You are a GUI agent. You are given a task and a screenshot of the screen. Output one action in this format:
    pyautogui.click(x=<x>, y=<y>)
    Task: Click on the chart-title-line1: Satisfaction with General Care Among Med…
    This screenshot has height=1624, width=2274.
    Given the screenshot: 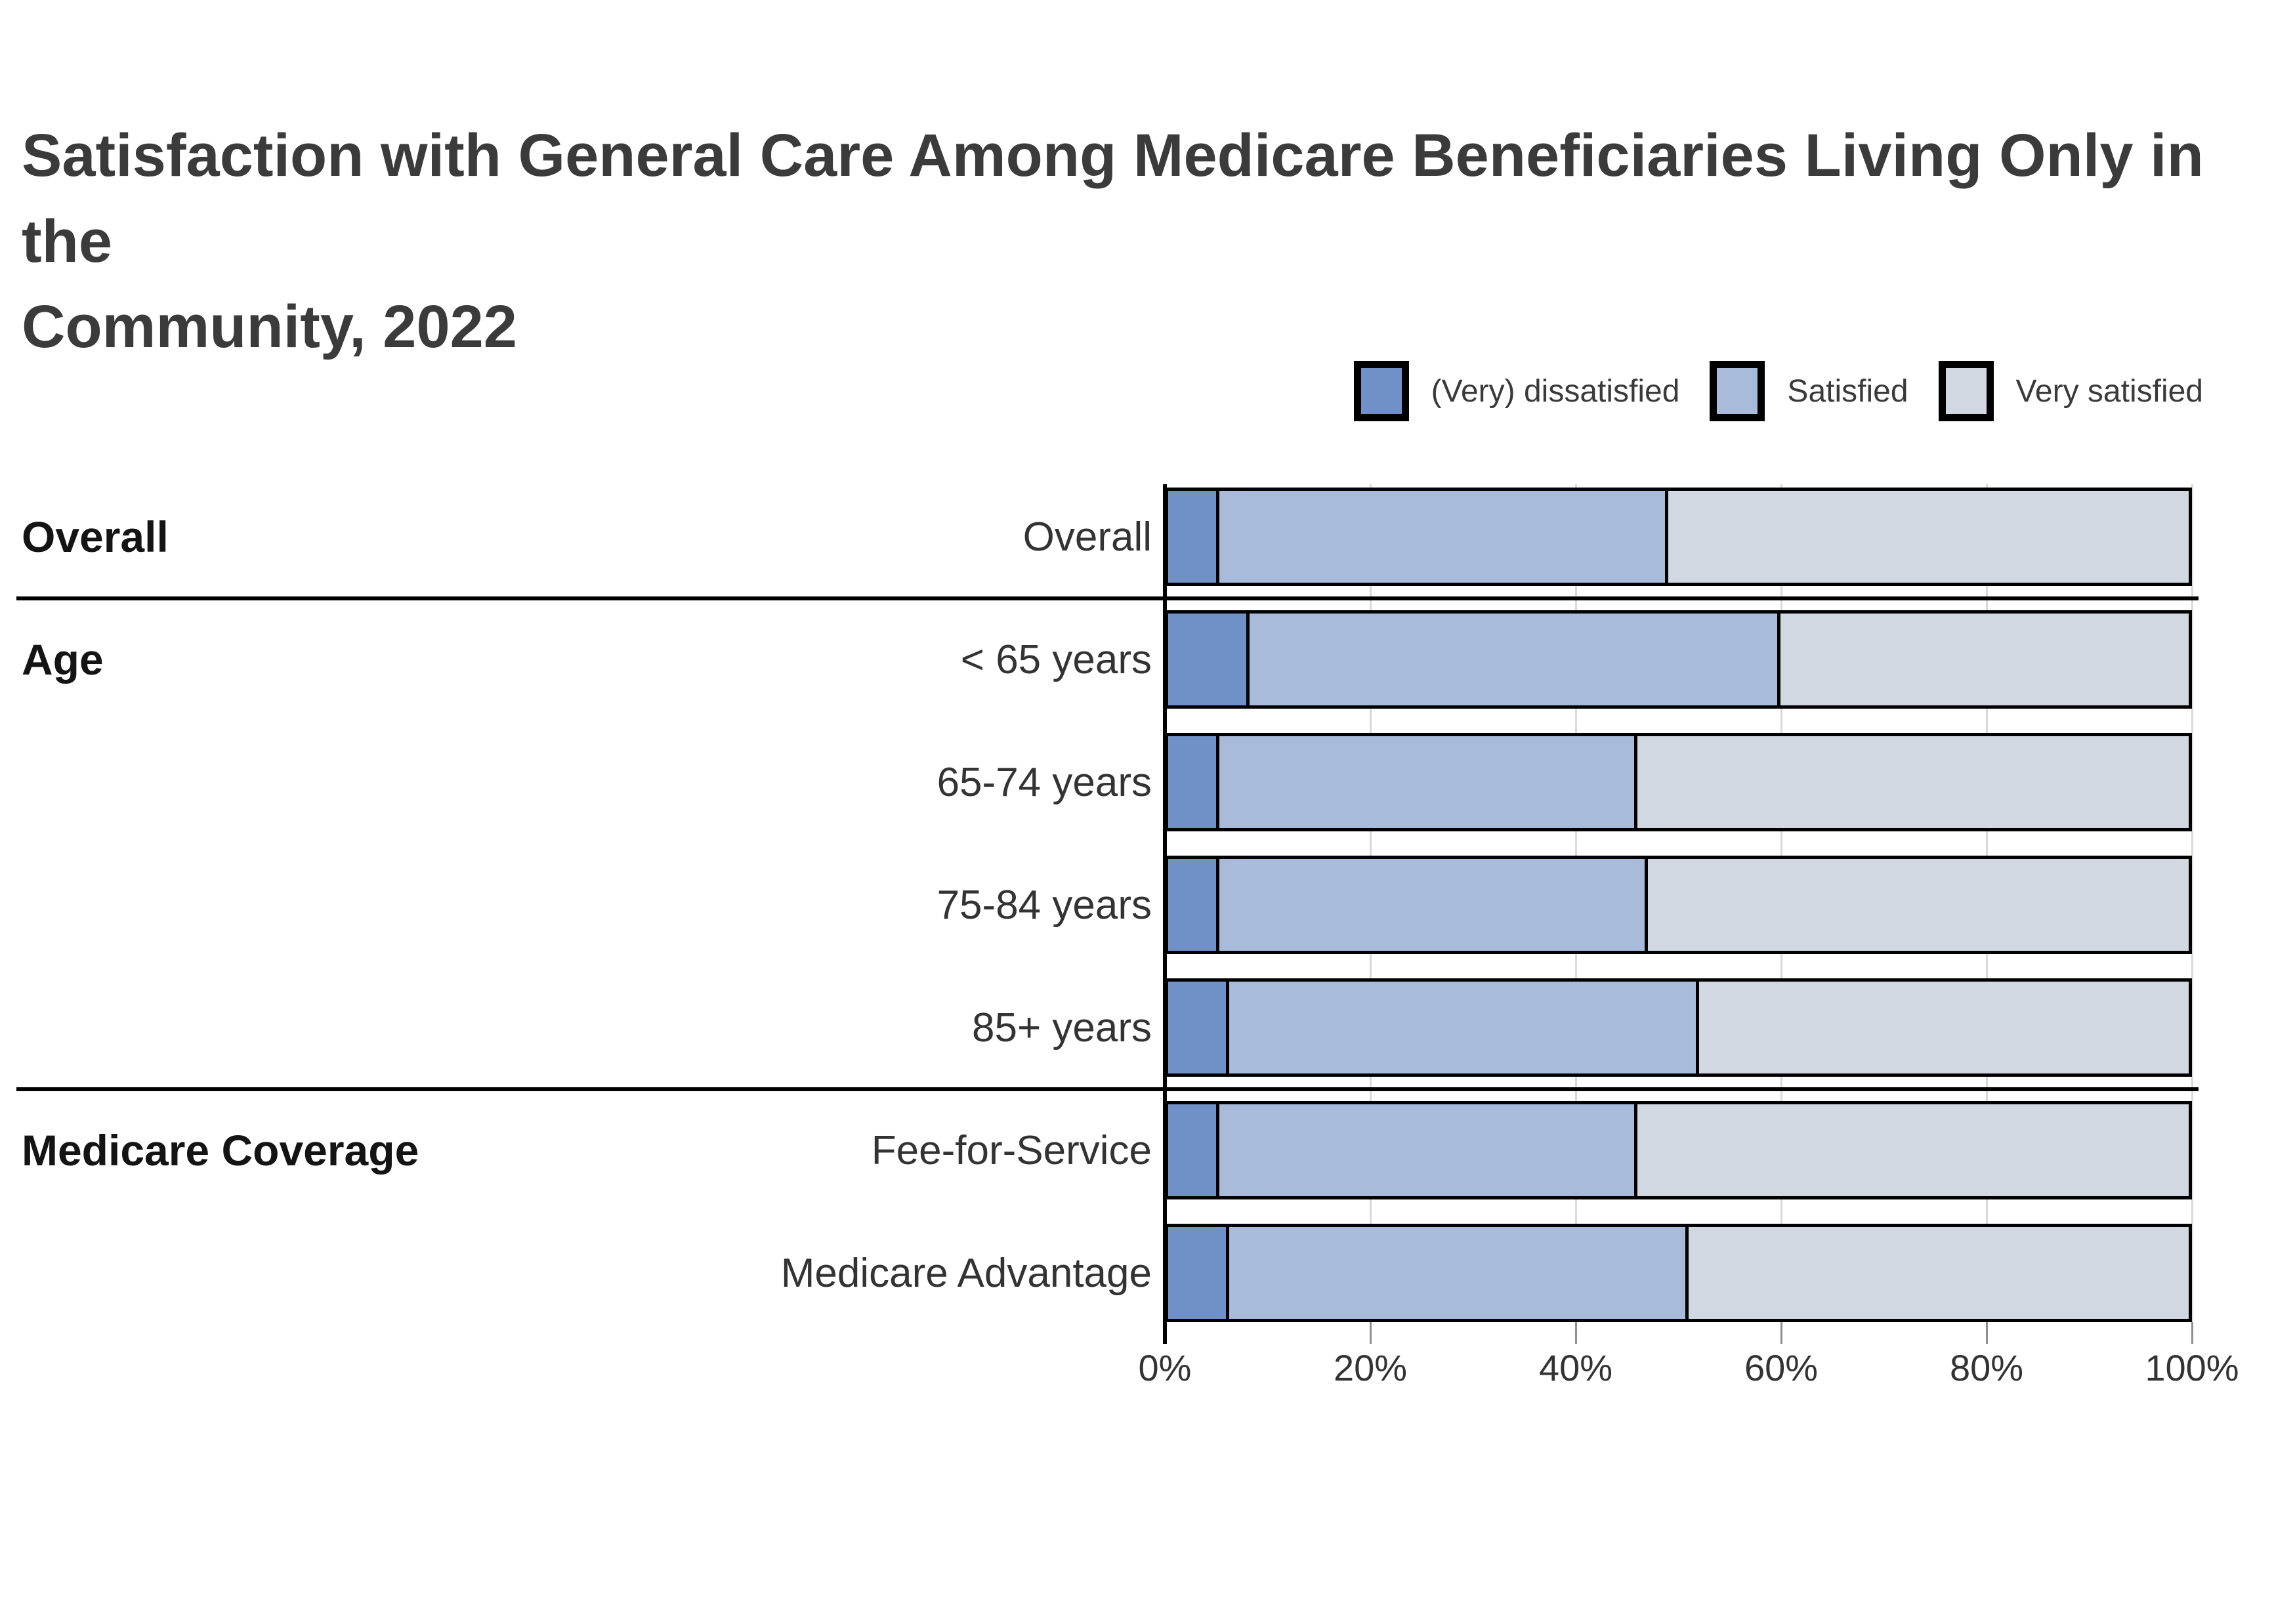 What is the action you would take?
    pyautogui.click(x=1113, y=199)
    